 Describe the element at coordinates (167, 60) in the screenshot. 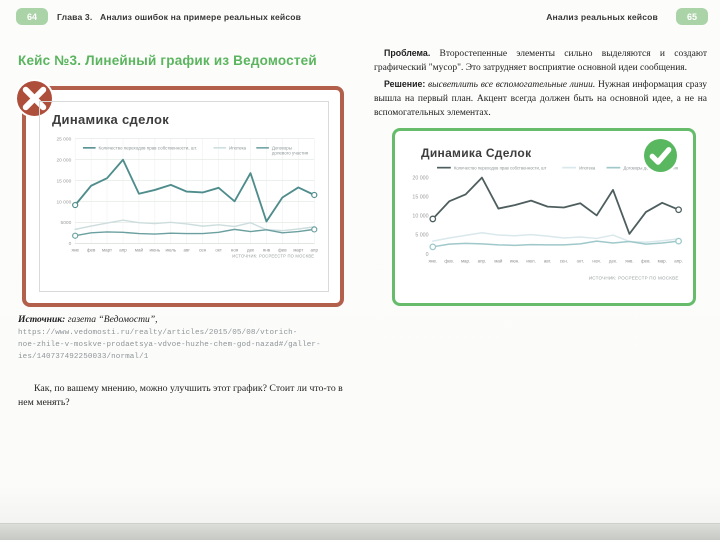

I see `case-title: Кейс №3. Линейный график из Ведомостей` at that location.